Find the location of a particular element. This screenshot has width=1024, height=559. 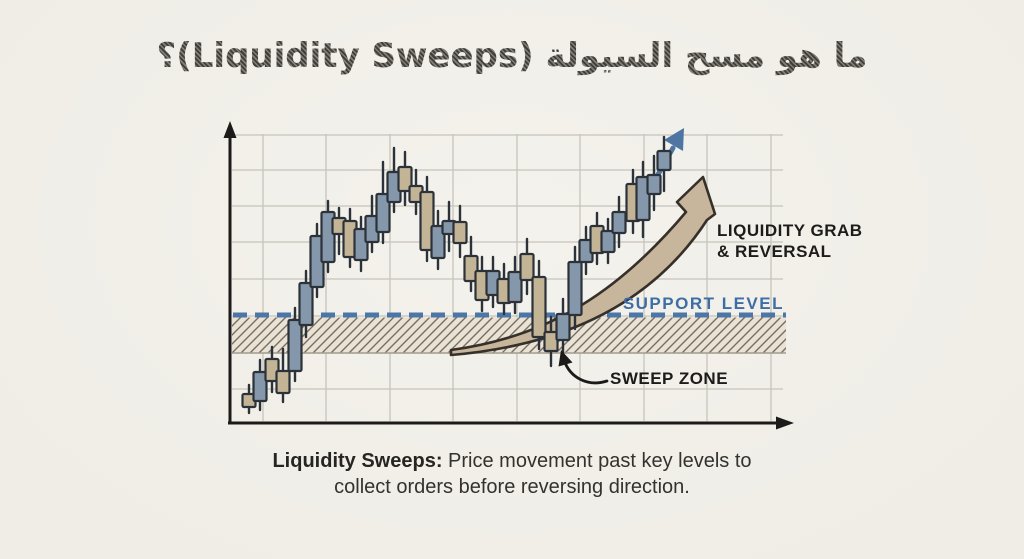

sweep-zone-band is located at coordinates (509, 335).